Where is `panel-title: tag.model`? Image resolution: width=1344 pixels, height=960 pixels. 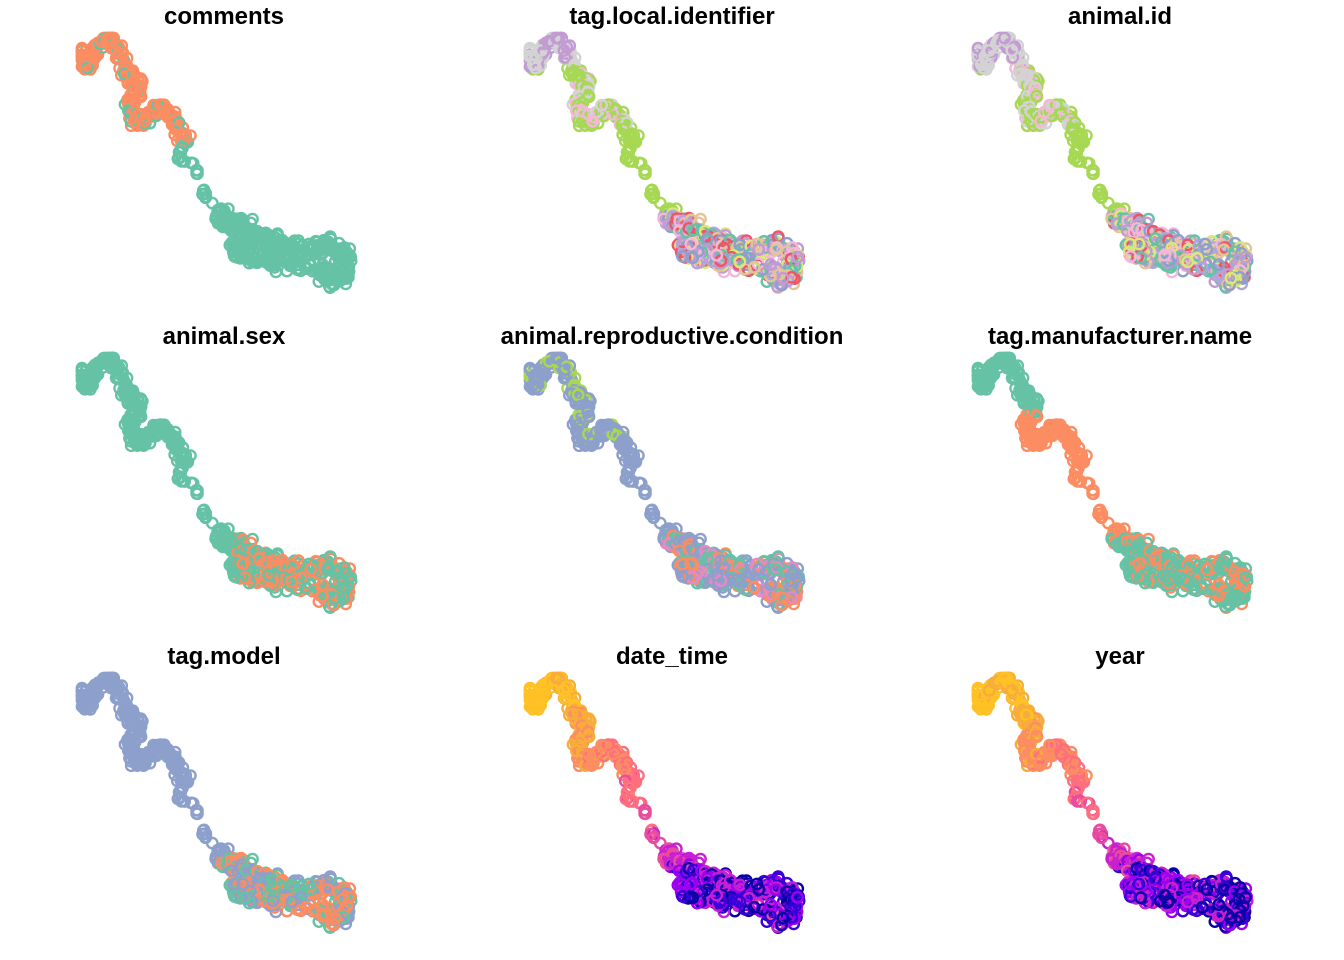
panel-title: tag.model is located at coordinates (224, 656).